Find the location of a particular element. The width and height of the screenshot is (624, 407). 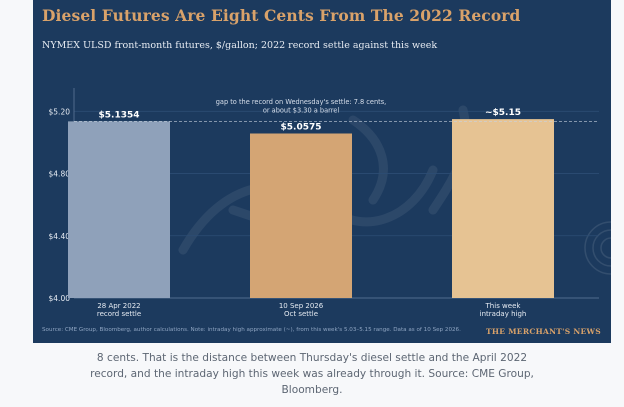

bar-value-label: $5.0575 is located at coordinates (301, 128).